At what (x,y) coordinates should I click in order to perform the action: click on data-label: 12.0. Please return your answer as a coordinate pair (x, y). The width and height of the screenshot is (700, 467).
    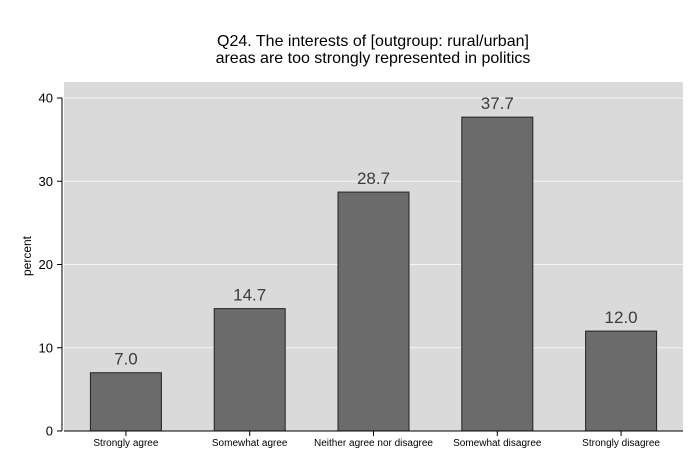
    Looking at the image, I should click on (621, 317).